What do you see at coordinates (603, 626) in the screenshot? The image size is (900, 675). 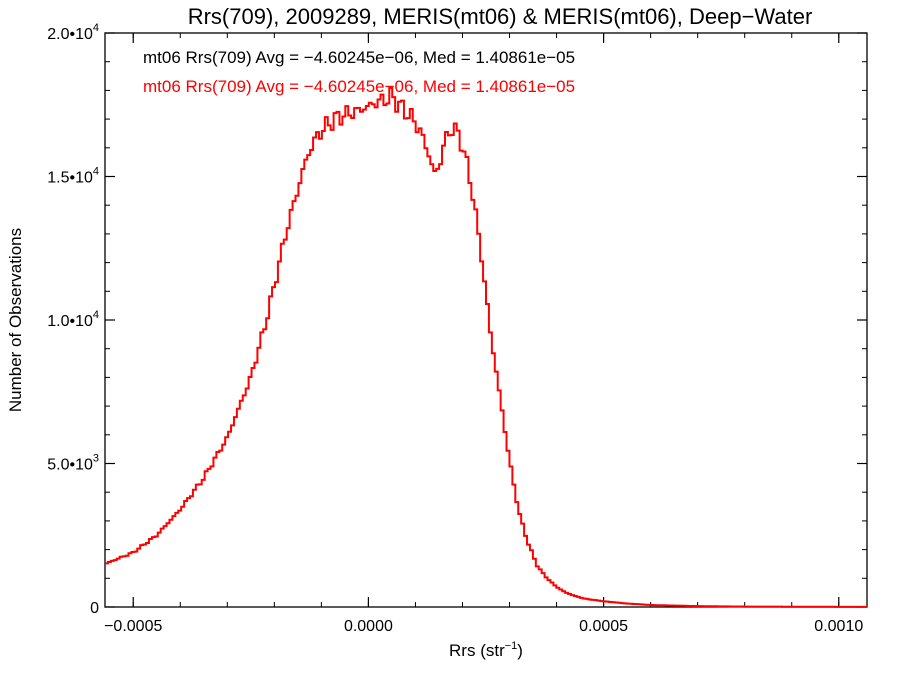 I see `x-tick-label: 0.0005` at bounding box center [603, 626].